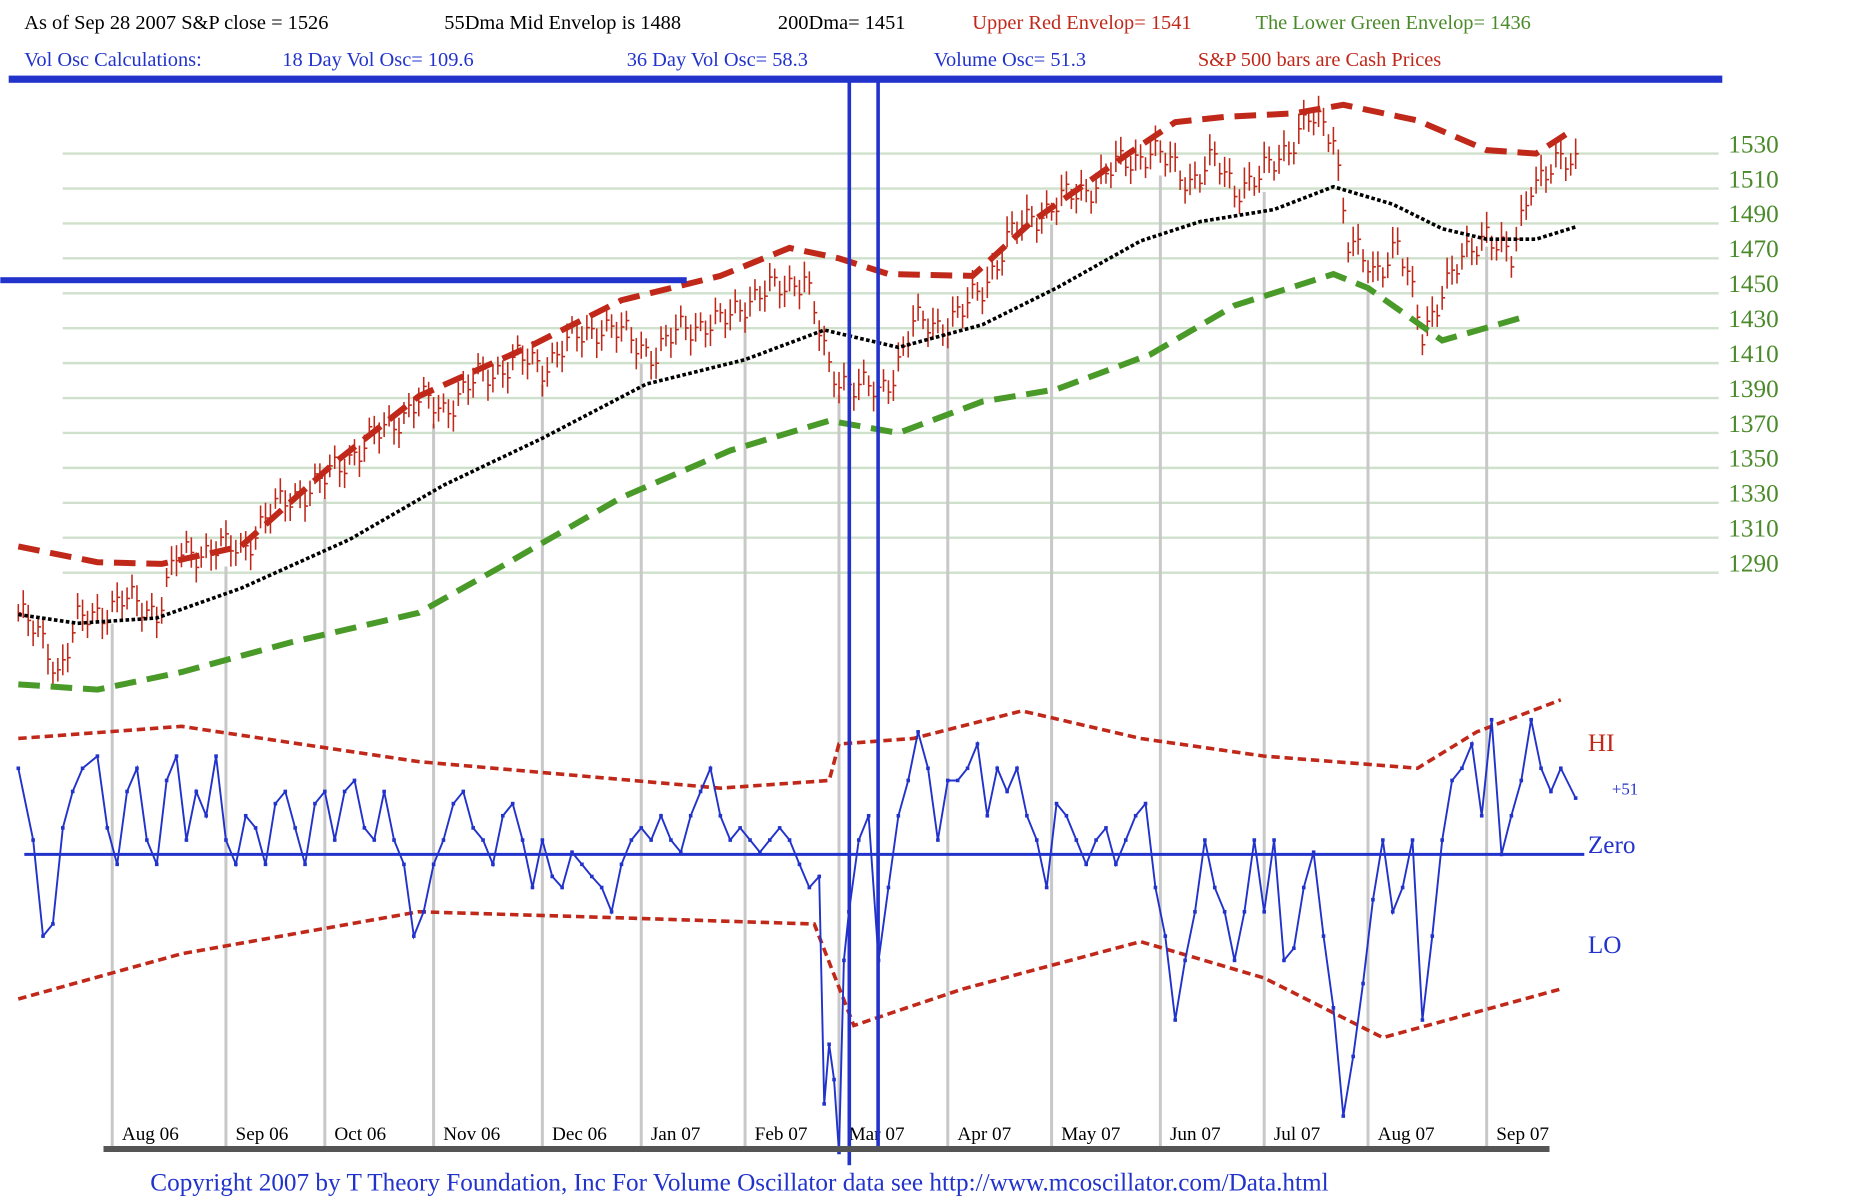  I want to click on y-tick-label: 1350, so click(1753, 459).